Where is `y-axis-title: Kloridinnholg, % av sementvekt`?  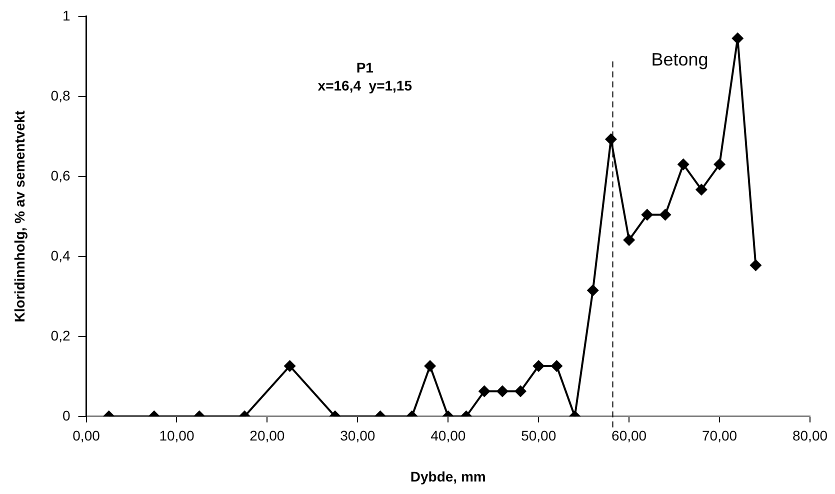
y-axis-title: Kloridinnholg, % av sementvekt is located at coordinates (19, 216).